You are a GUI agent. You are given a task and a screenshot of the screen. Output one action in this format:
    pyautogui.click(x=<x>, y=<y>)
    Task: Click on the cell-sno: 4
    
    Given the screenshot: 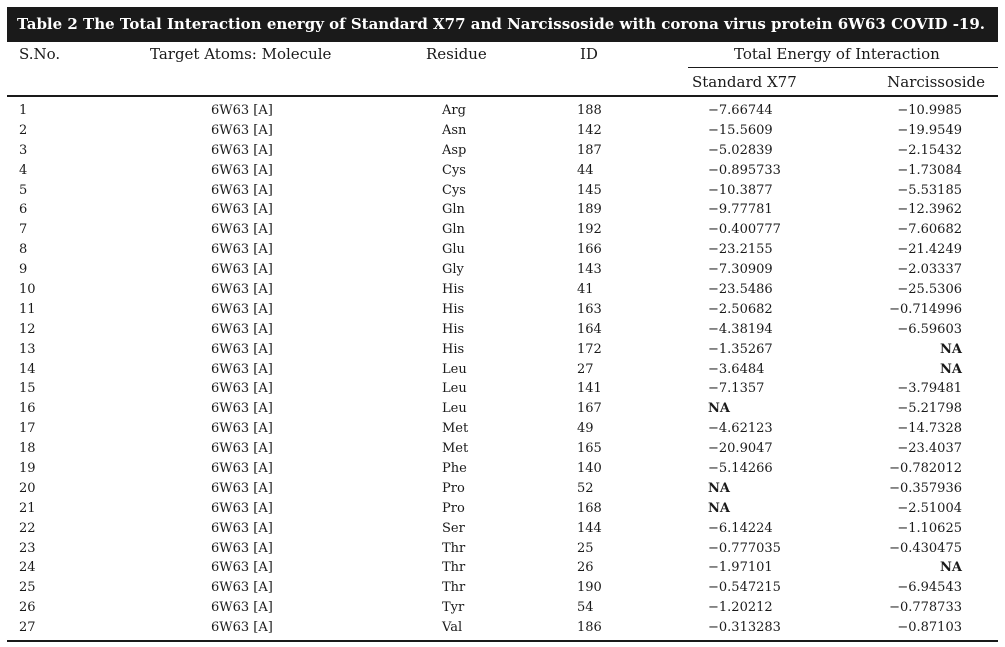 What is the action you would take?
    pyautogui.click(x=23, y=170)
    